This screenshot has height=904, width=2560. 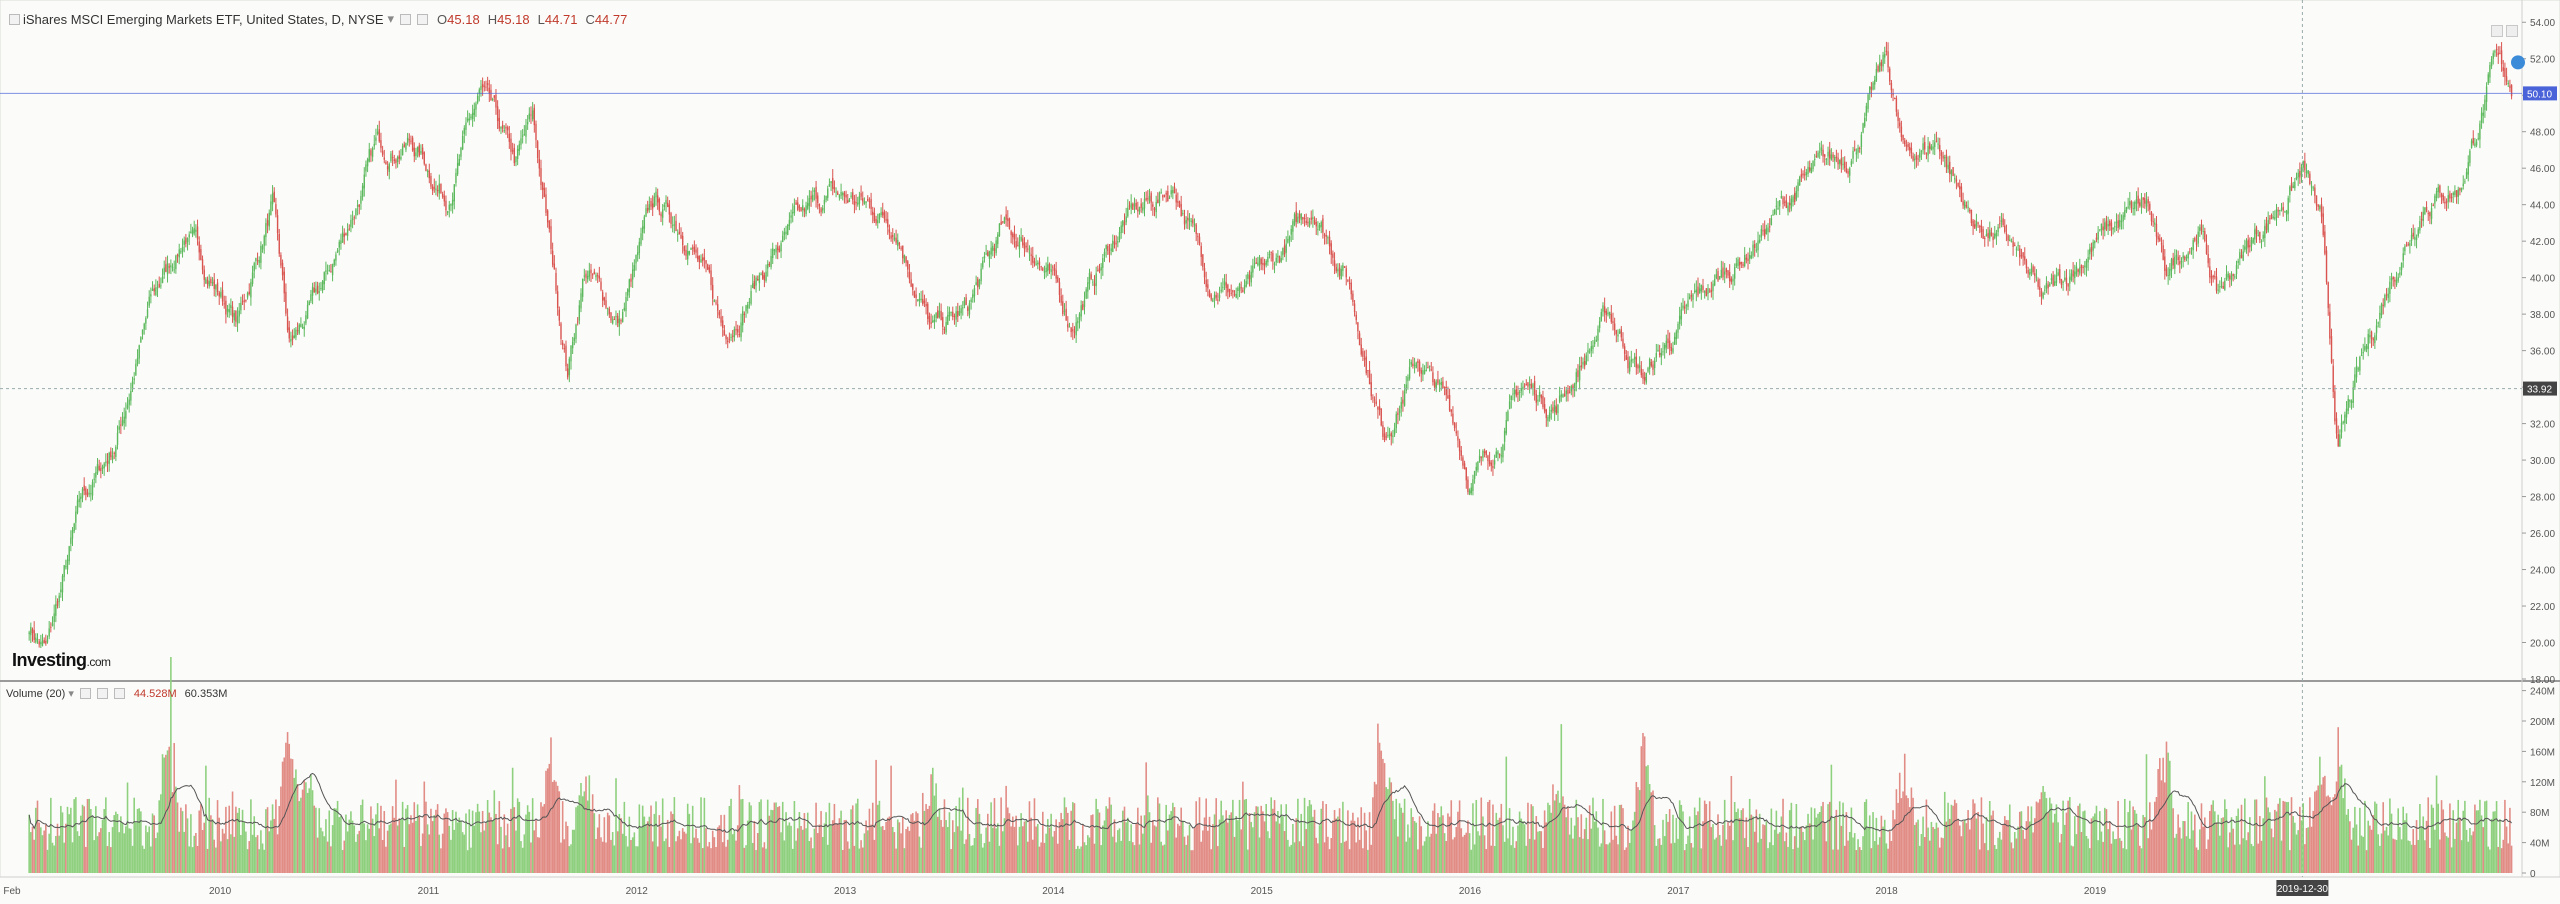 I want to click on volume-chevron-icon: ▾, so click(x=71, y=694).